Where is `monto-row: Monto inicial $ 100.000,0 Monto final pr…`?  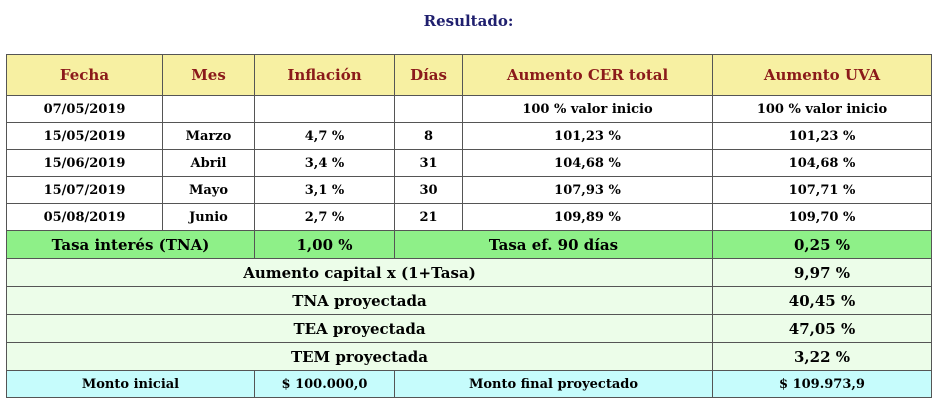
monto-row: Monto inicial $ 100.000,0 Monto final pr… is located at coordinates (469, 384).